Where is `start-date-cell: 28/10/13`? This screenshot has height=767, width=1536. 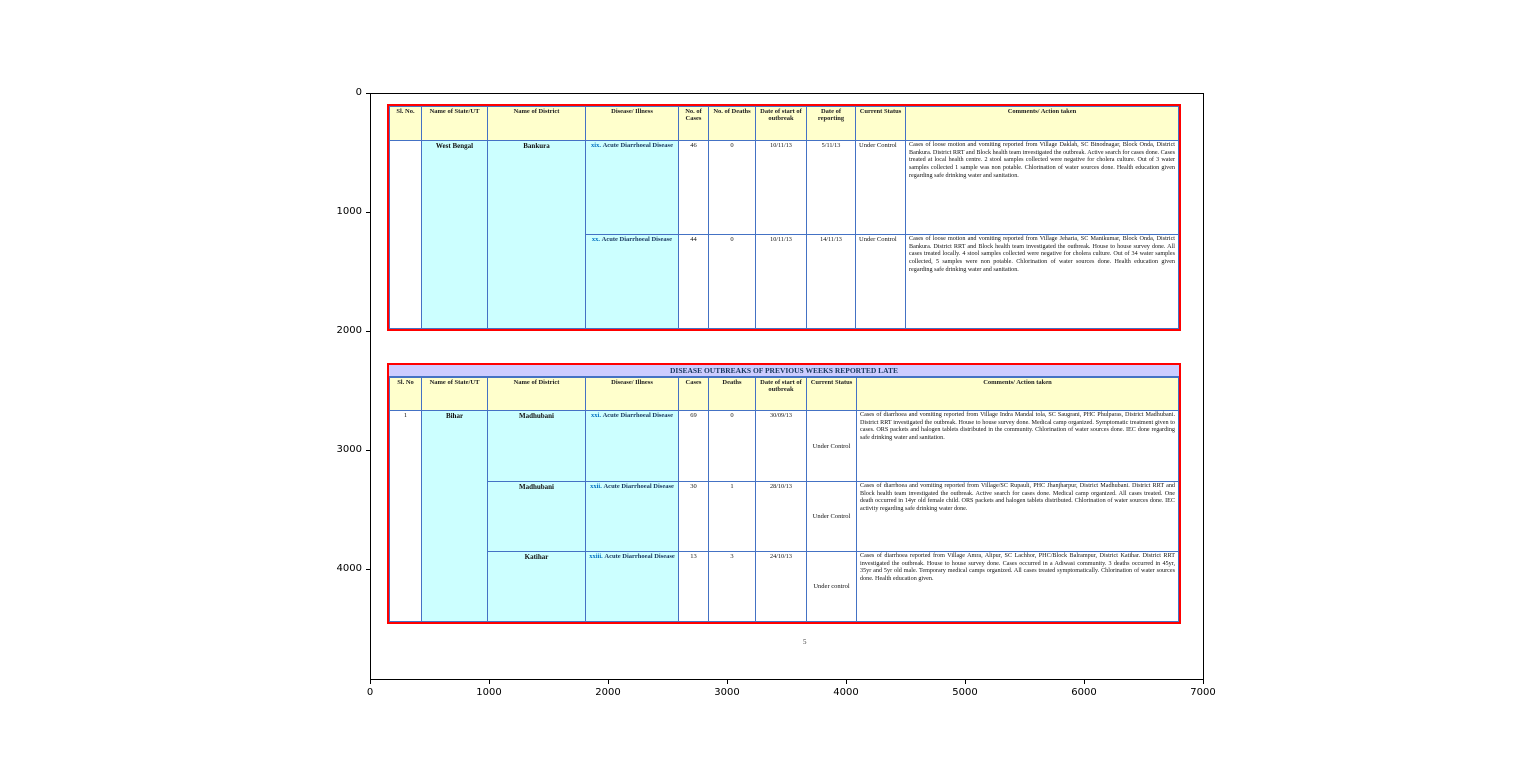 start-date-cell: 28/10/13 is located at coordinates (781, 516).